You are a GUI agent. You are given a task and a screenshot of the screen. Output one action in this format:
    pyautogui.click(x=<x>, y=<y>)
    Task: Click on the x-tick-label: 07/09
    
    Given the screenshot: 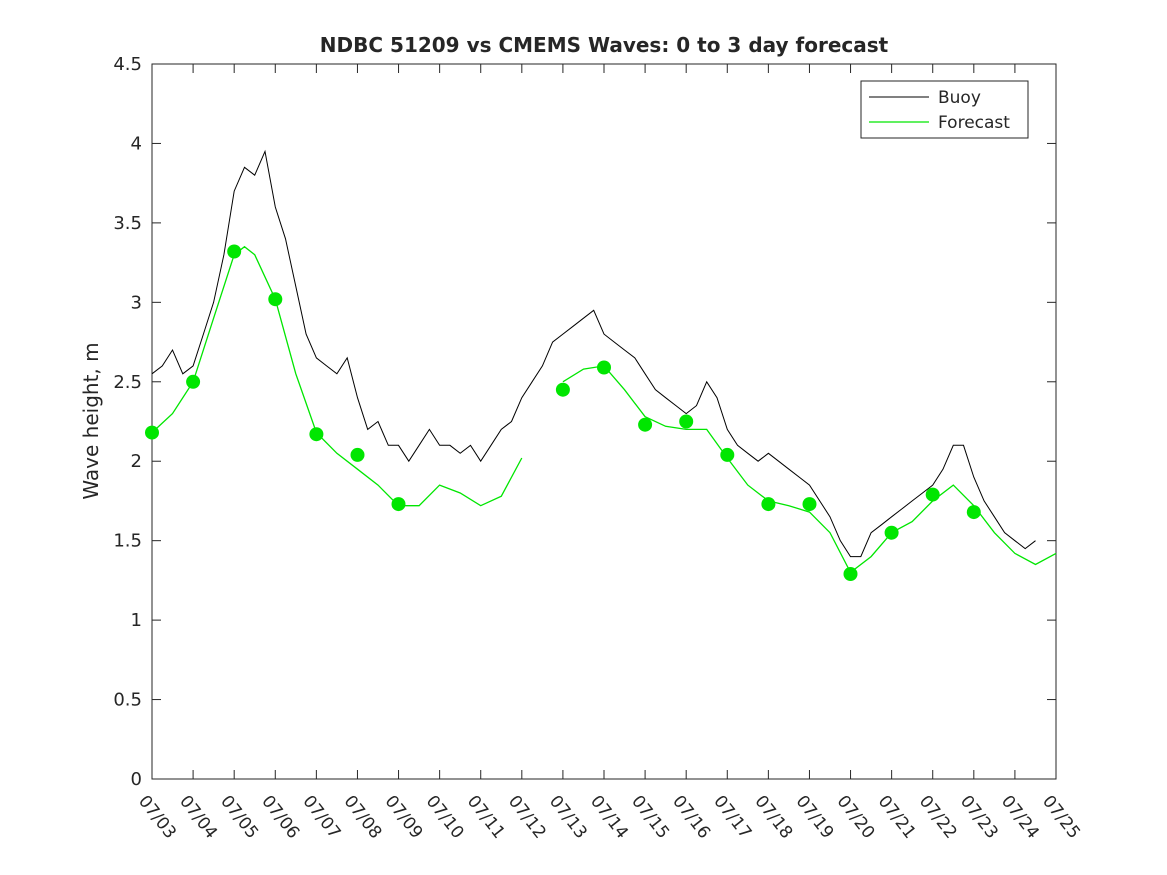 What is the action you would take?
    pyautogui.click(x=404, y=817)
    